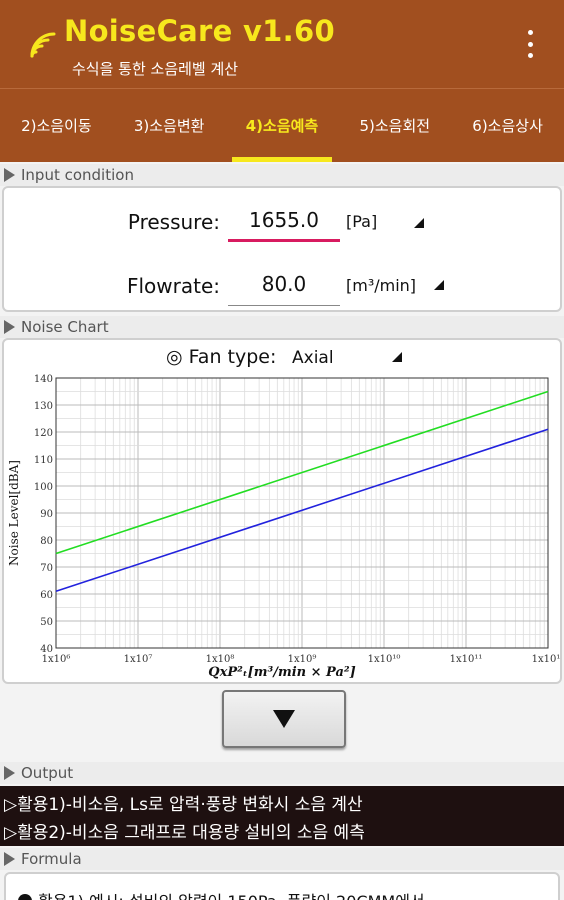 The image size is (564, 900). I want to click on y-tick-label: 70, so click(46, 568).